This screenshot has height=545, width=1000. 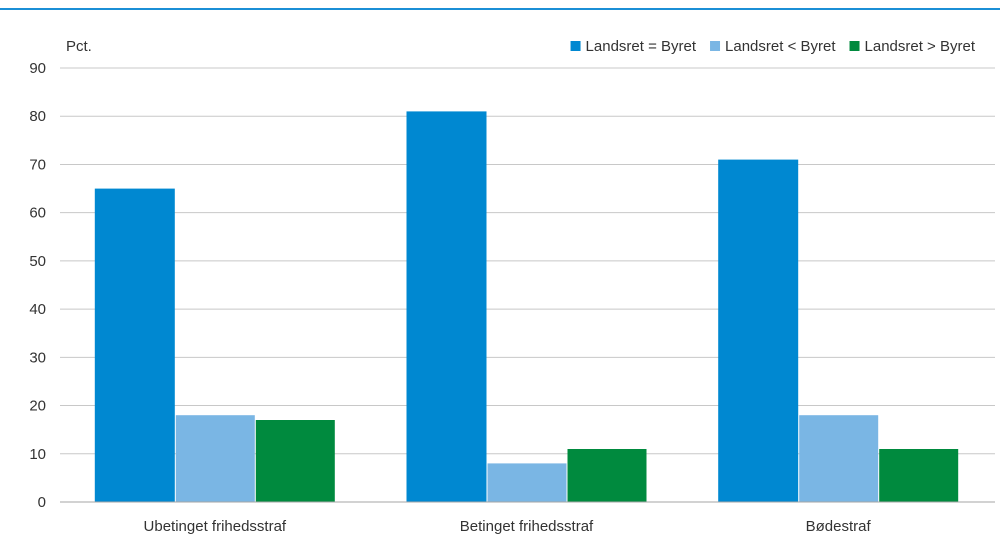 I want to click on legend-label: Landsret > Byret, so click(x=920, y=46).